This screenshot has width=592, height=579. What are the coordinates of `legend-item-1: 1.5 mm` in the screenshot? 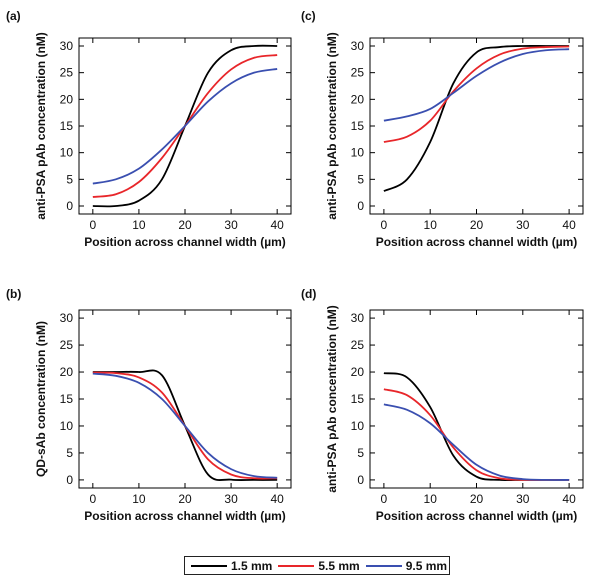 It's located at (231, 566).